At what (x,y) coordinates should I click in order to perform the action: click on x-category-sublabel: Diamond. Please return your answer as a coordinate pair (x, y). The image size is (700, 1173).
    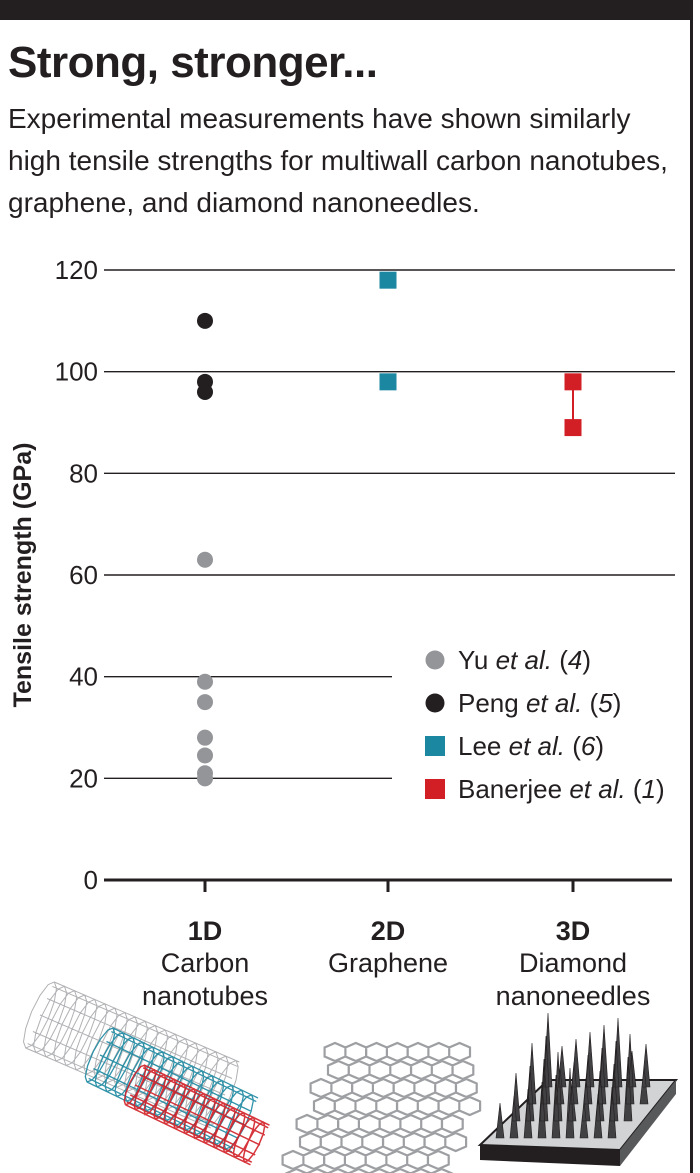
    Looking at the image, I should click on (573, 963).